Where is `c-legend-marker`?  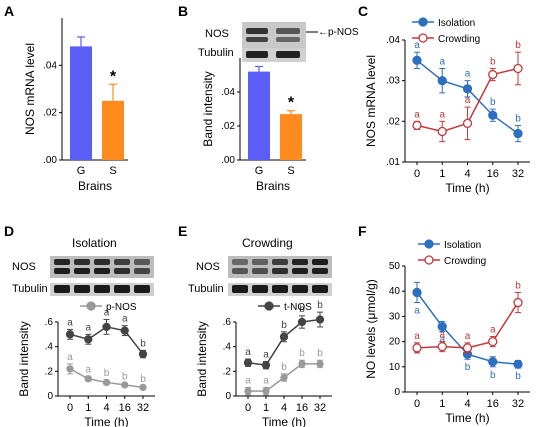
c-legend-marker is located at coordinates (423, 22).